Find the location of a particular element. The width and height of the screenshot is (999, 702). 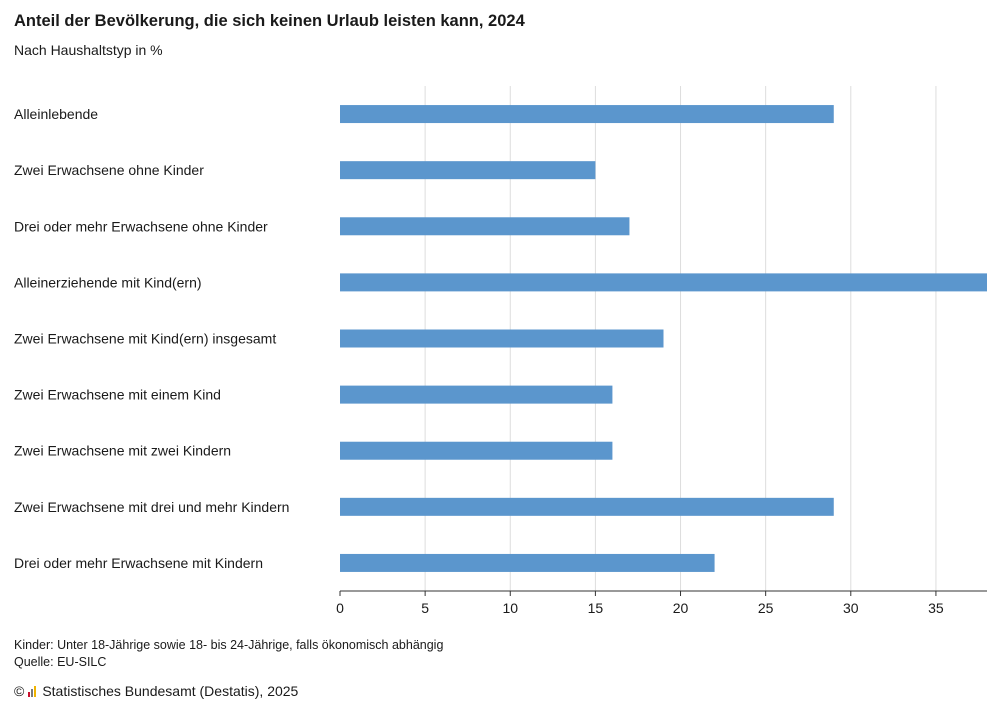

x-tick-label: 20 is located at coordinates (681, 608).